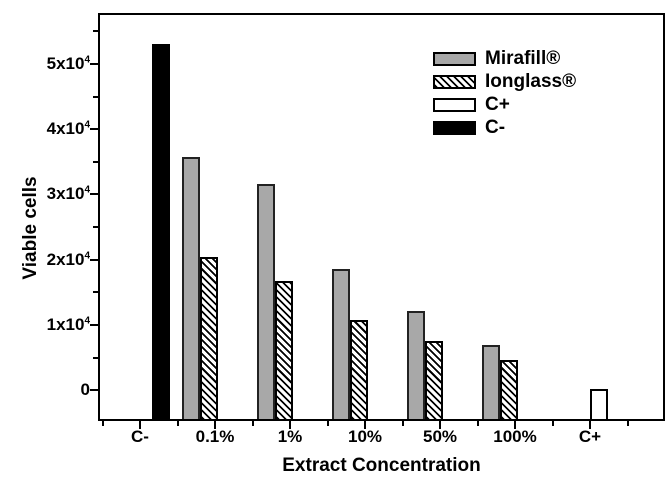 This screenshot has height=481, width=672. I want to click on x-tick-label: 50%, so click(440, 436).